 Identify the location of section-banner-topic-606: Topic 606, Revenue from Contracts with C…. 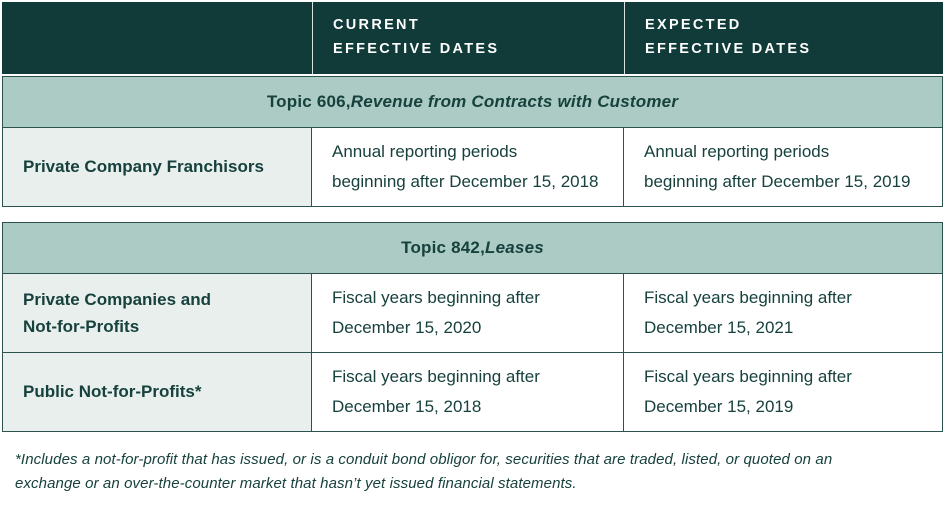
(472, 102).